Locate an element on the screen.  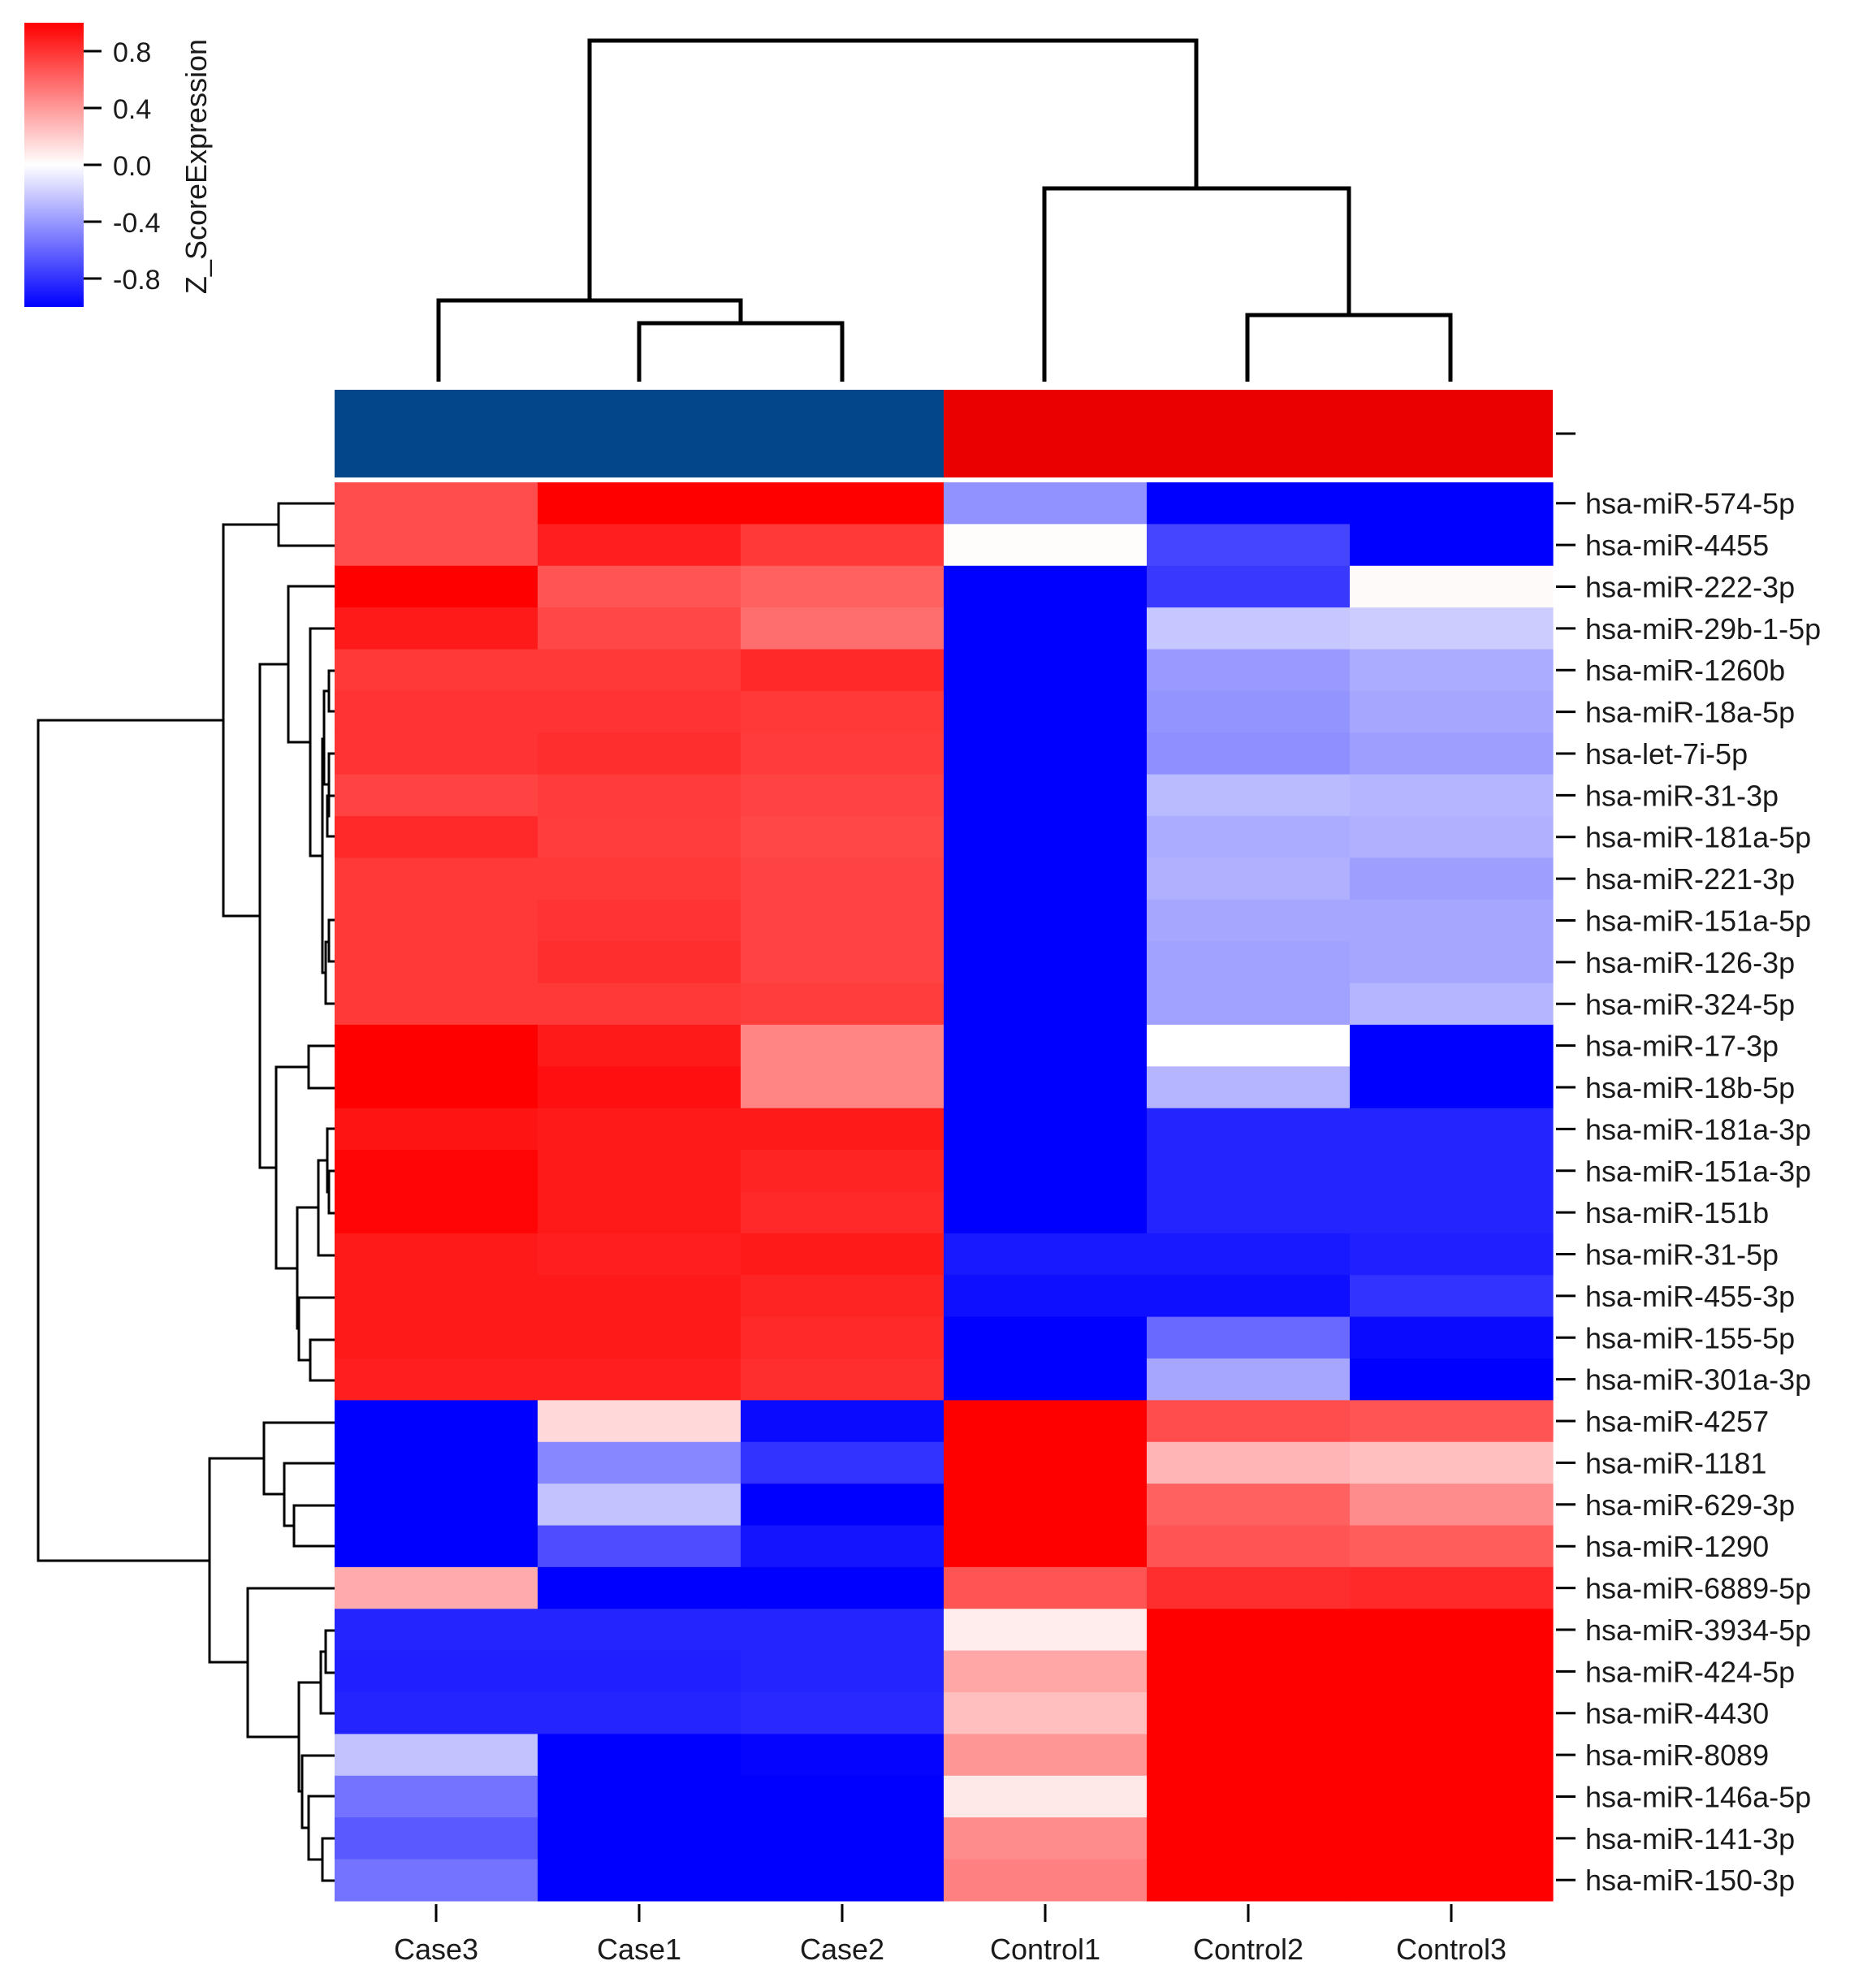
heatmap-cell-hsa-mir-18a-5p-case2 is located at coordinates (842, 711).